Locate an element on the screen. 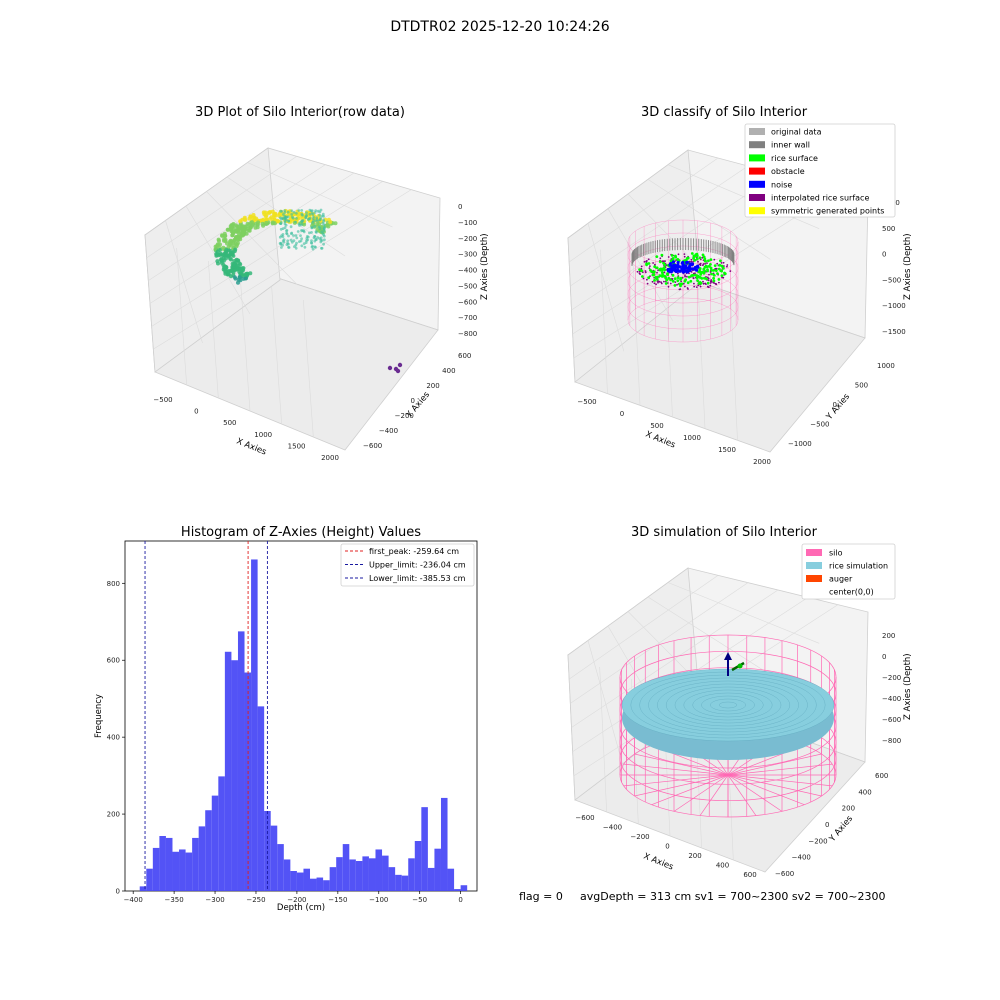 The image size is (1000, 1000). sim-x-tick-label: 400 is located at coordinates (722, 866).